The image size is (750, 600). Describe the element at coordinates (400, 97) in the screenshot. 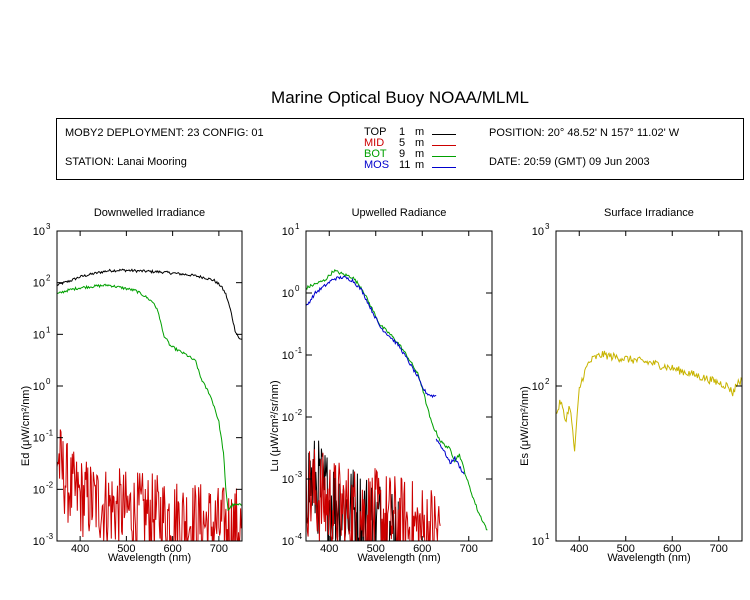

I see `chart-title: Marine Optical Buoy NOAA/MLML` at that location.